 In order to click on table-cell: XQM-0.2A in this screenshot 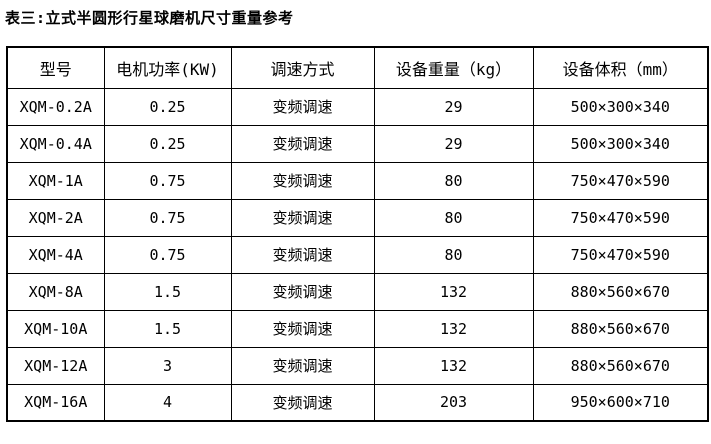, I will do `click(55, 106)`.